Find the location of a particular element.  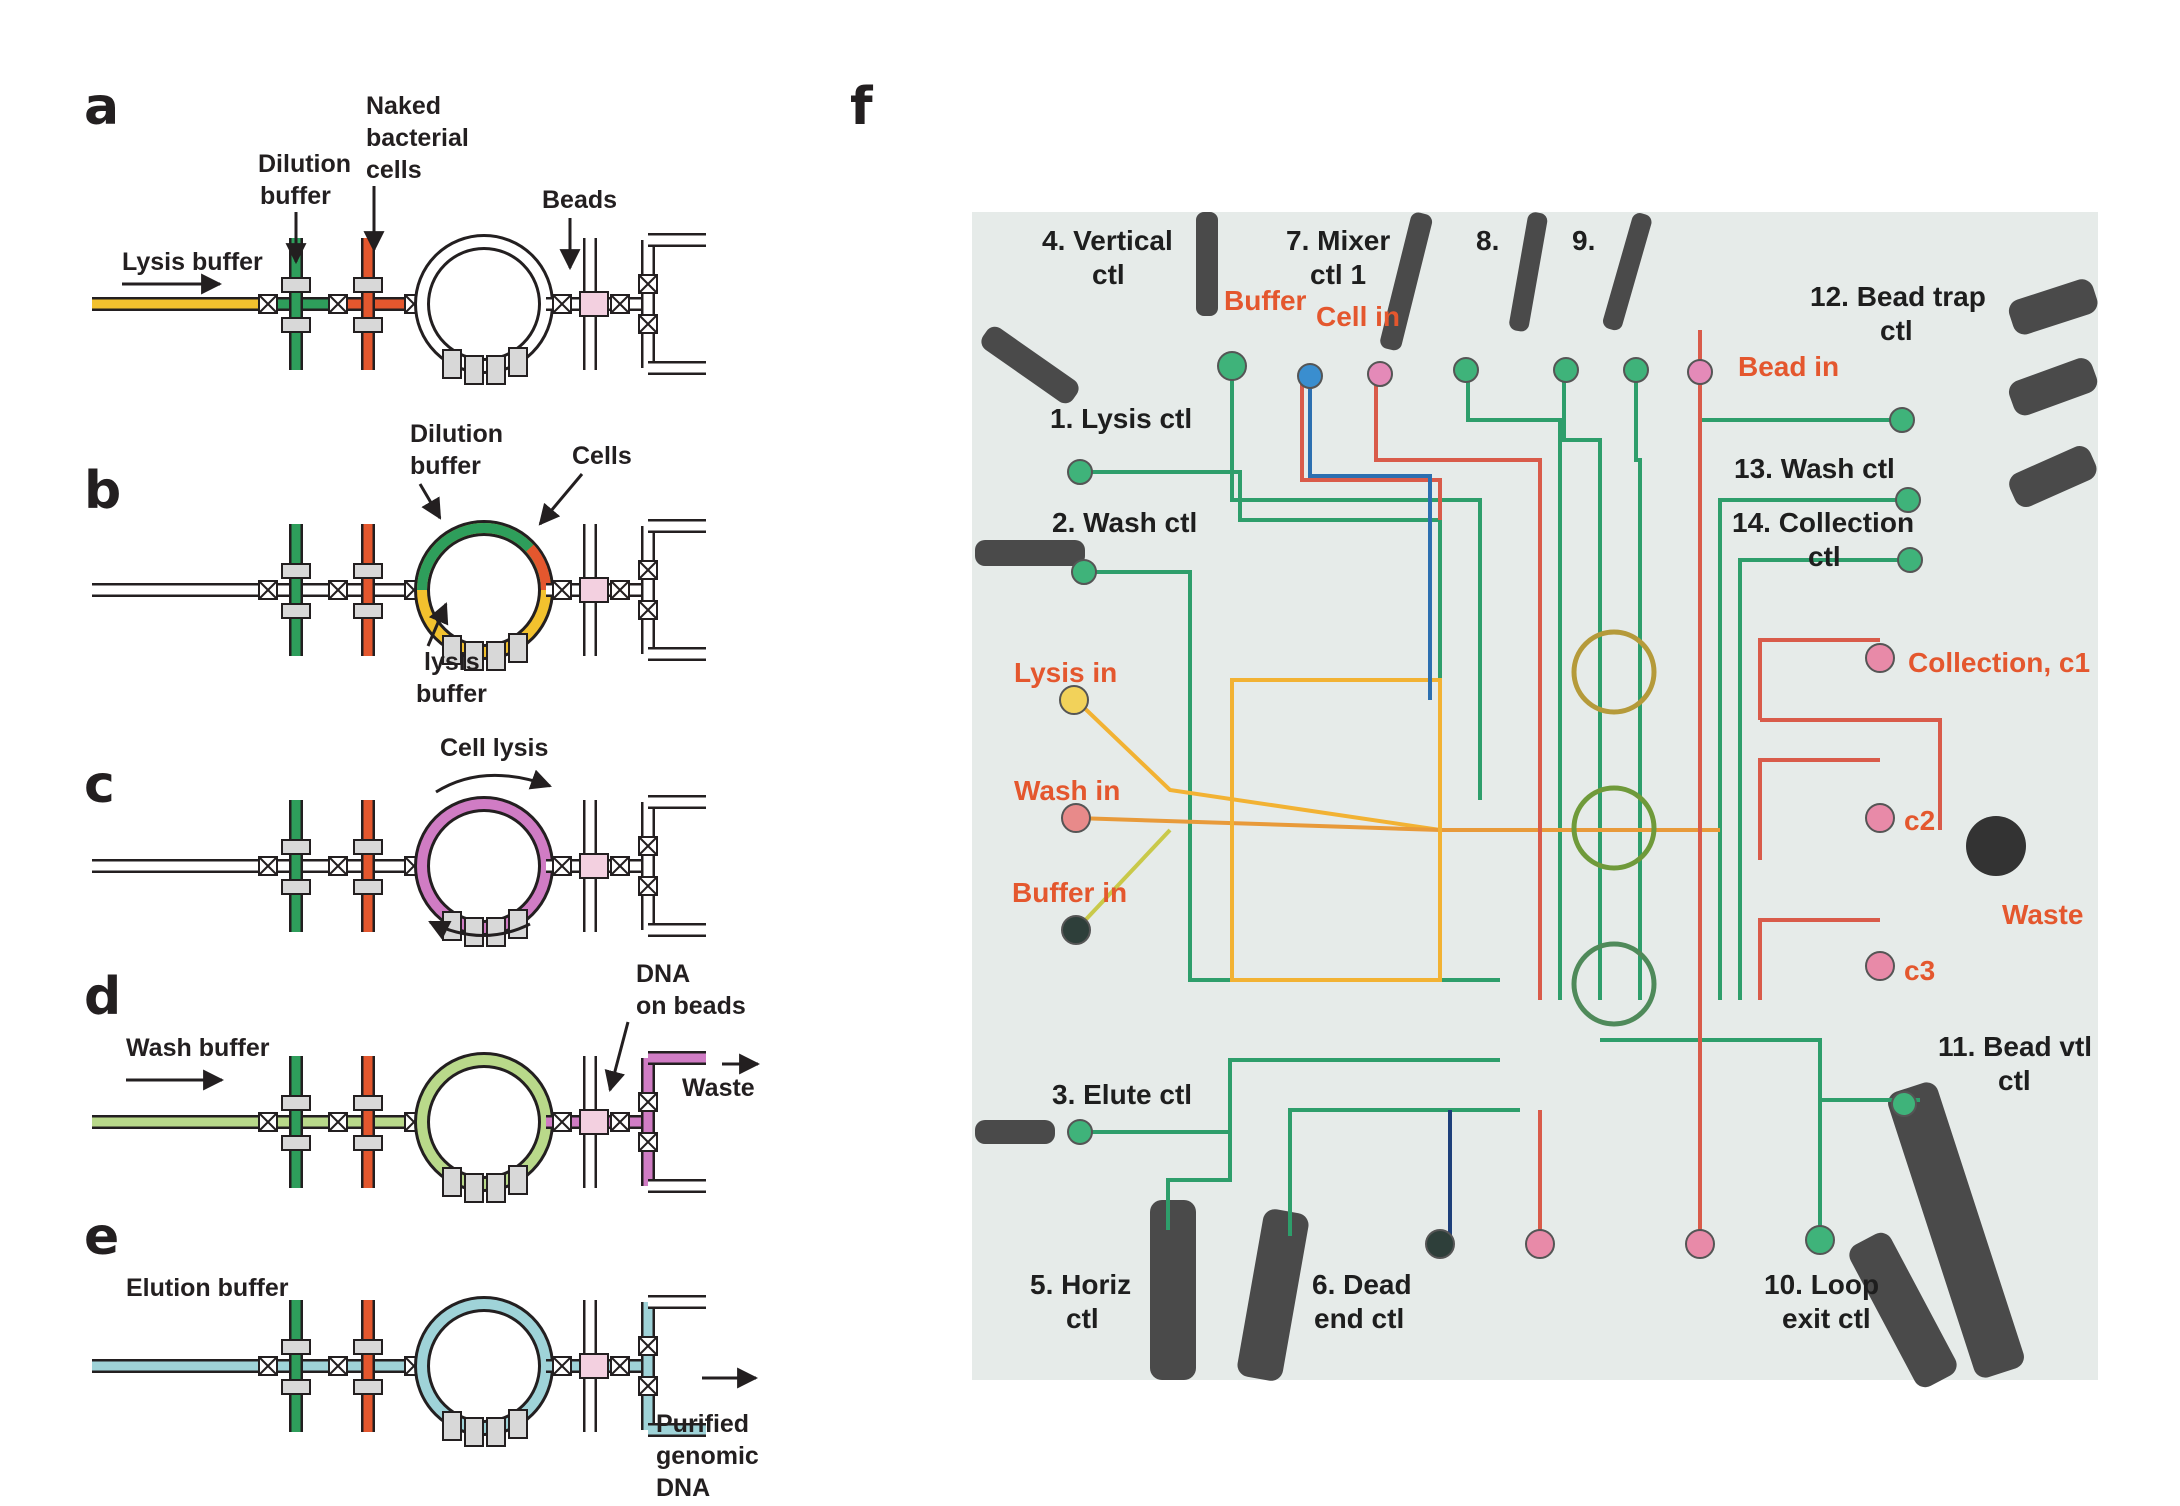

mixer-ring-cells is located at coordinates (539, 567).